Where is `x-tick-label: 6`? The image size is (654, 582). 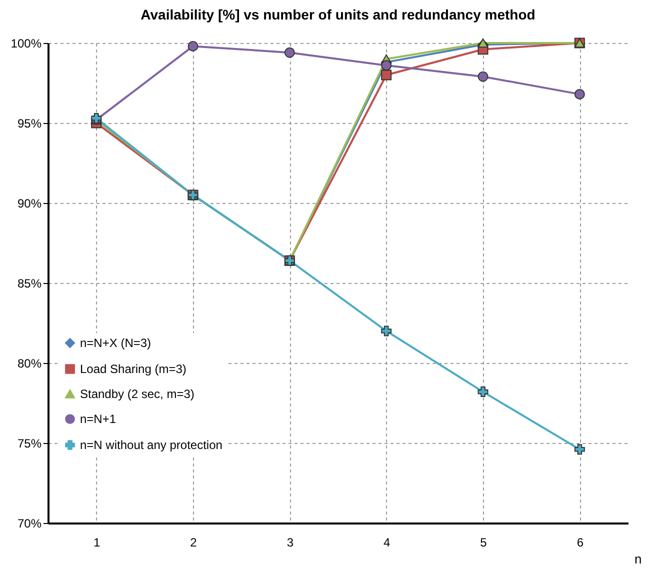
x-tick-label: 6 is located at coordinates (580, 543).